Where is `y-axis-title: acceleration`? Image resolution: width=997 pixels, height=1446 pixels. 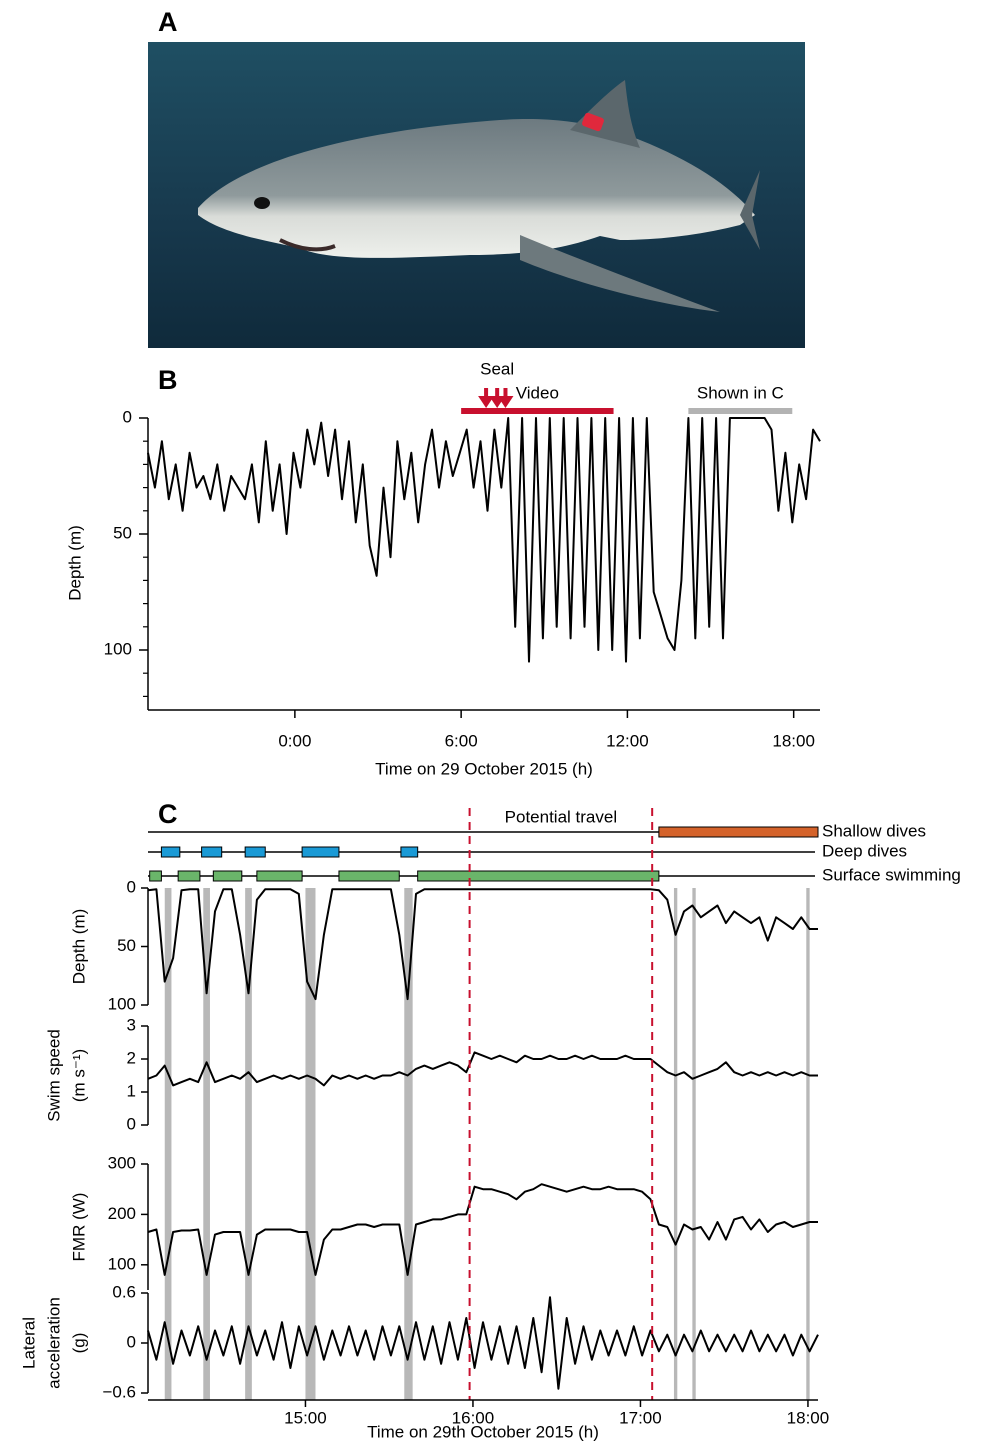
y-axis-title: acceleration is located at coordinates (53, 1343).